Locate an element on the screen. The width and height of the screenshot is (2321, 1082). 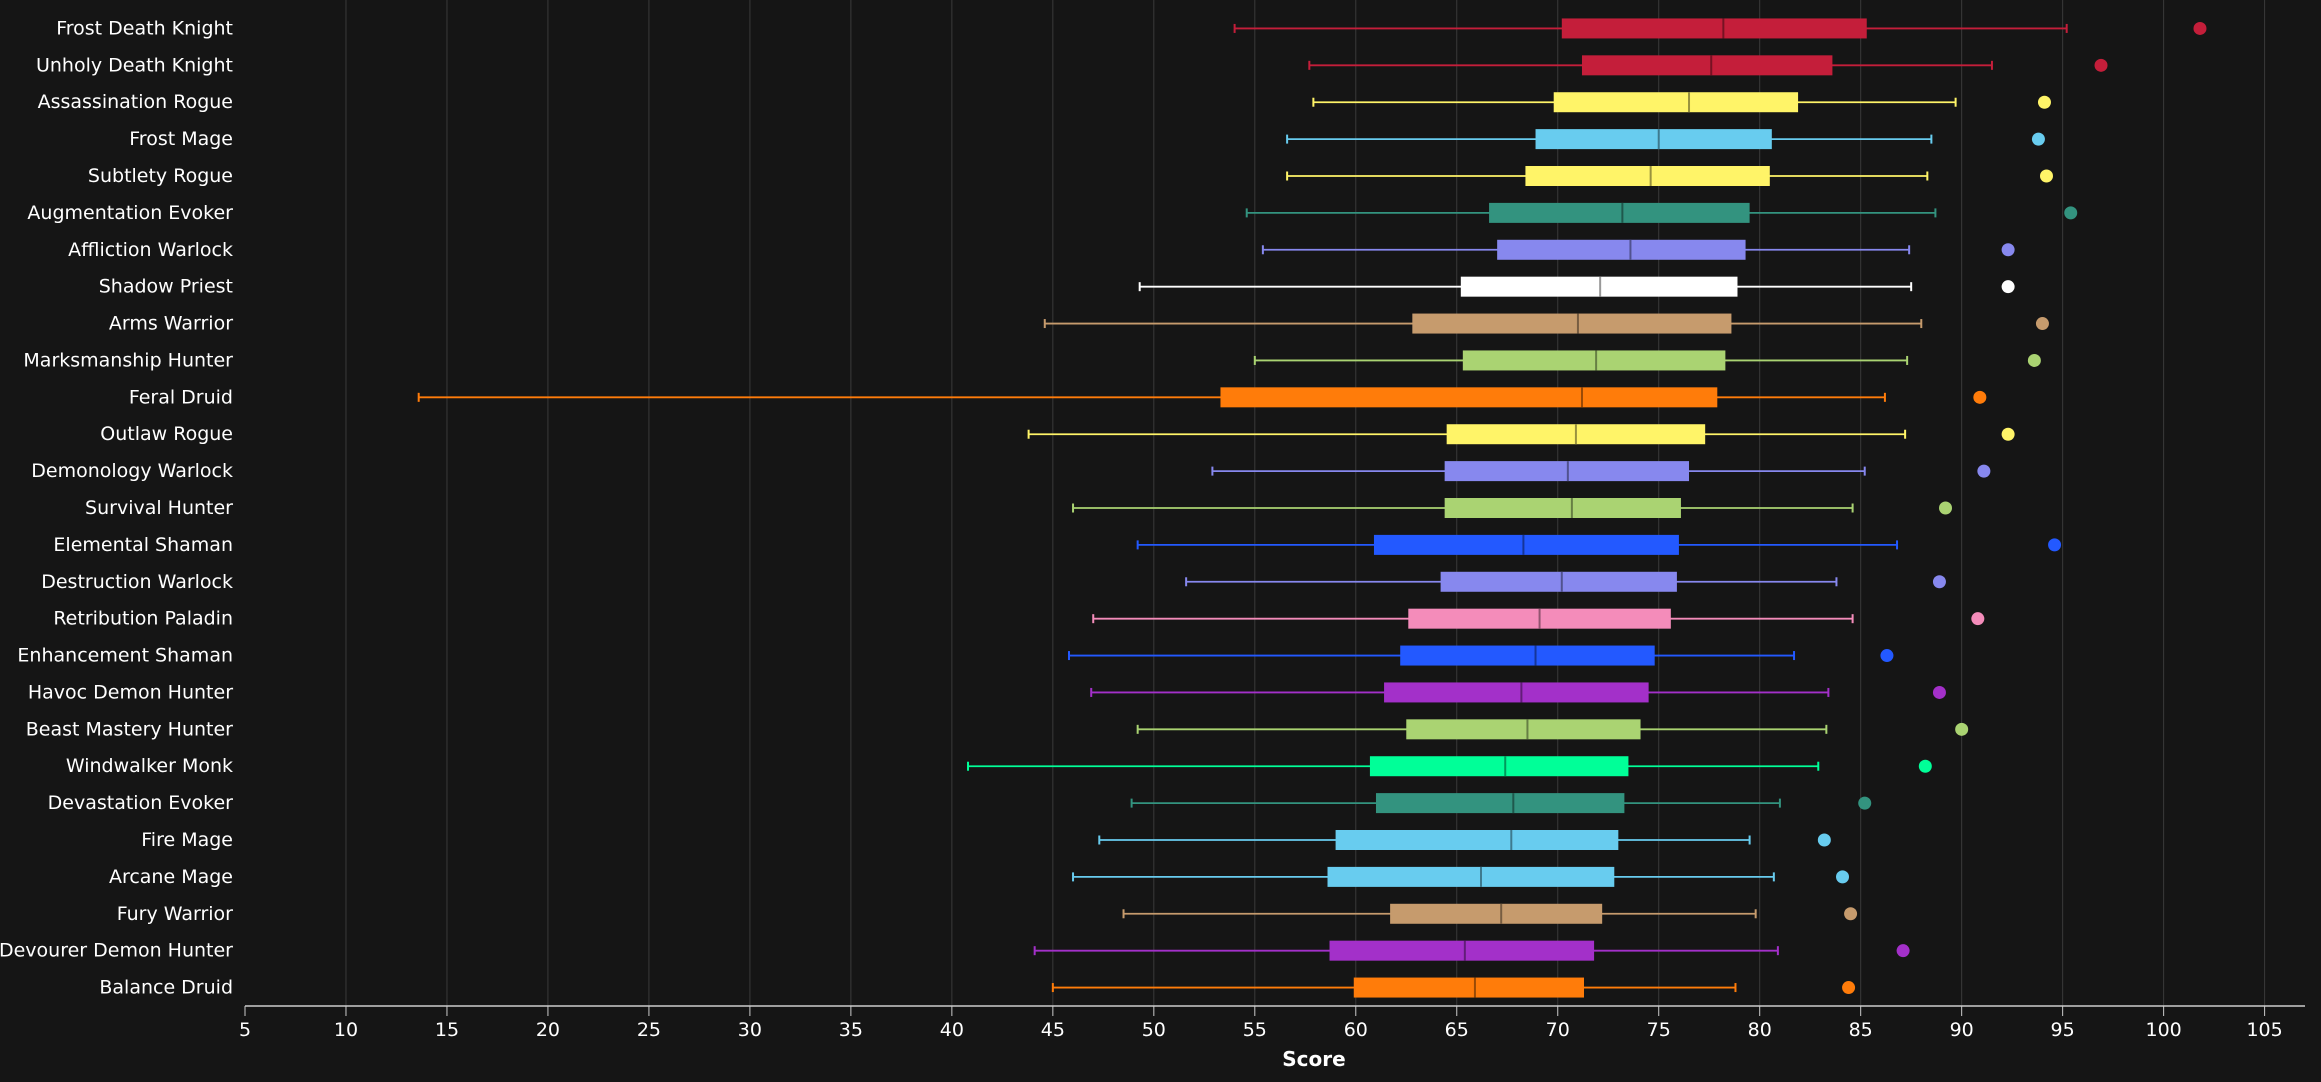
category-label: Frost Mage is located at coordinates (181, 139).